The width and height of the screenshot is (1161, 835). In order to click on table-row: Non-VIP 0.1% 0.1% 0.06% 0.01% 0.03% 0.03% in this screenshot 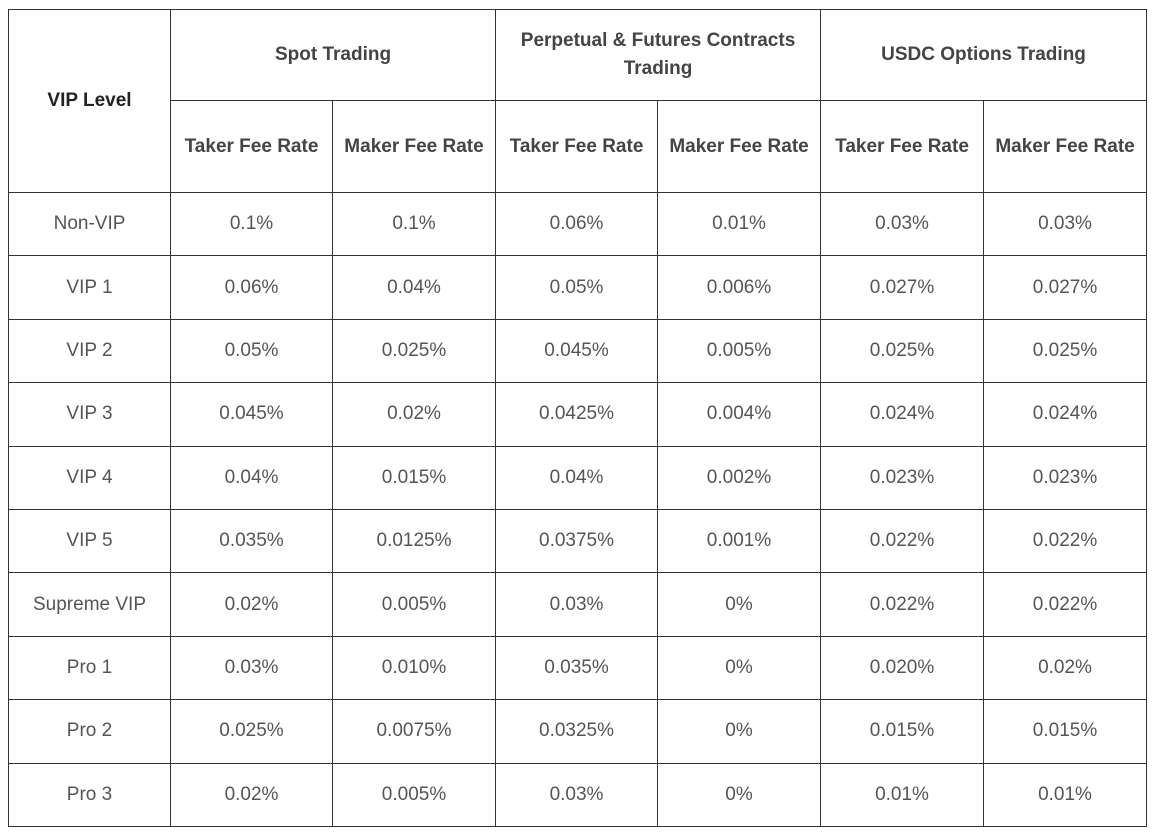, I will do `click(578, 224)`.